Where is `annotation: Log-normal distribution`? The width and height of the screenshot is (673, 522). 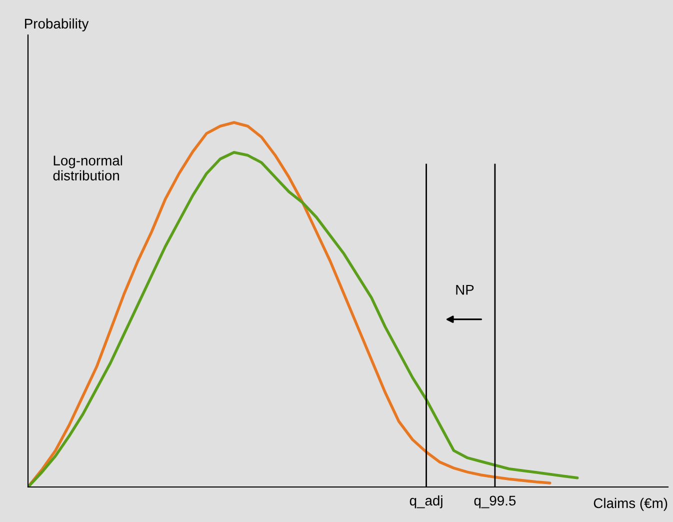
annotation: Log-normal distribution is located at coordinates (87, 167).